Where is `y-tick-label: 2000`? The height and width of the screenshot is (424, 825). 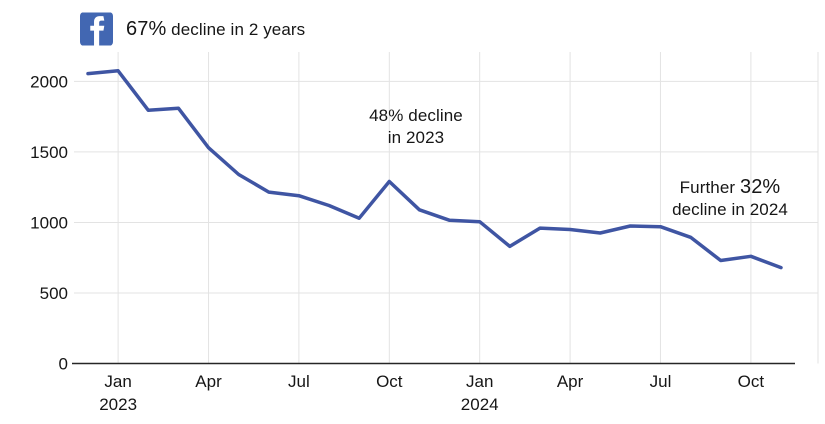 y-tick-label: 2000 is located at coordinates (49, 81).